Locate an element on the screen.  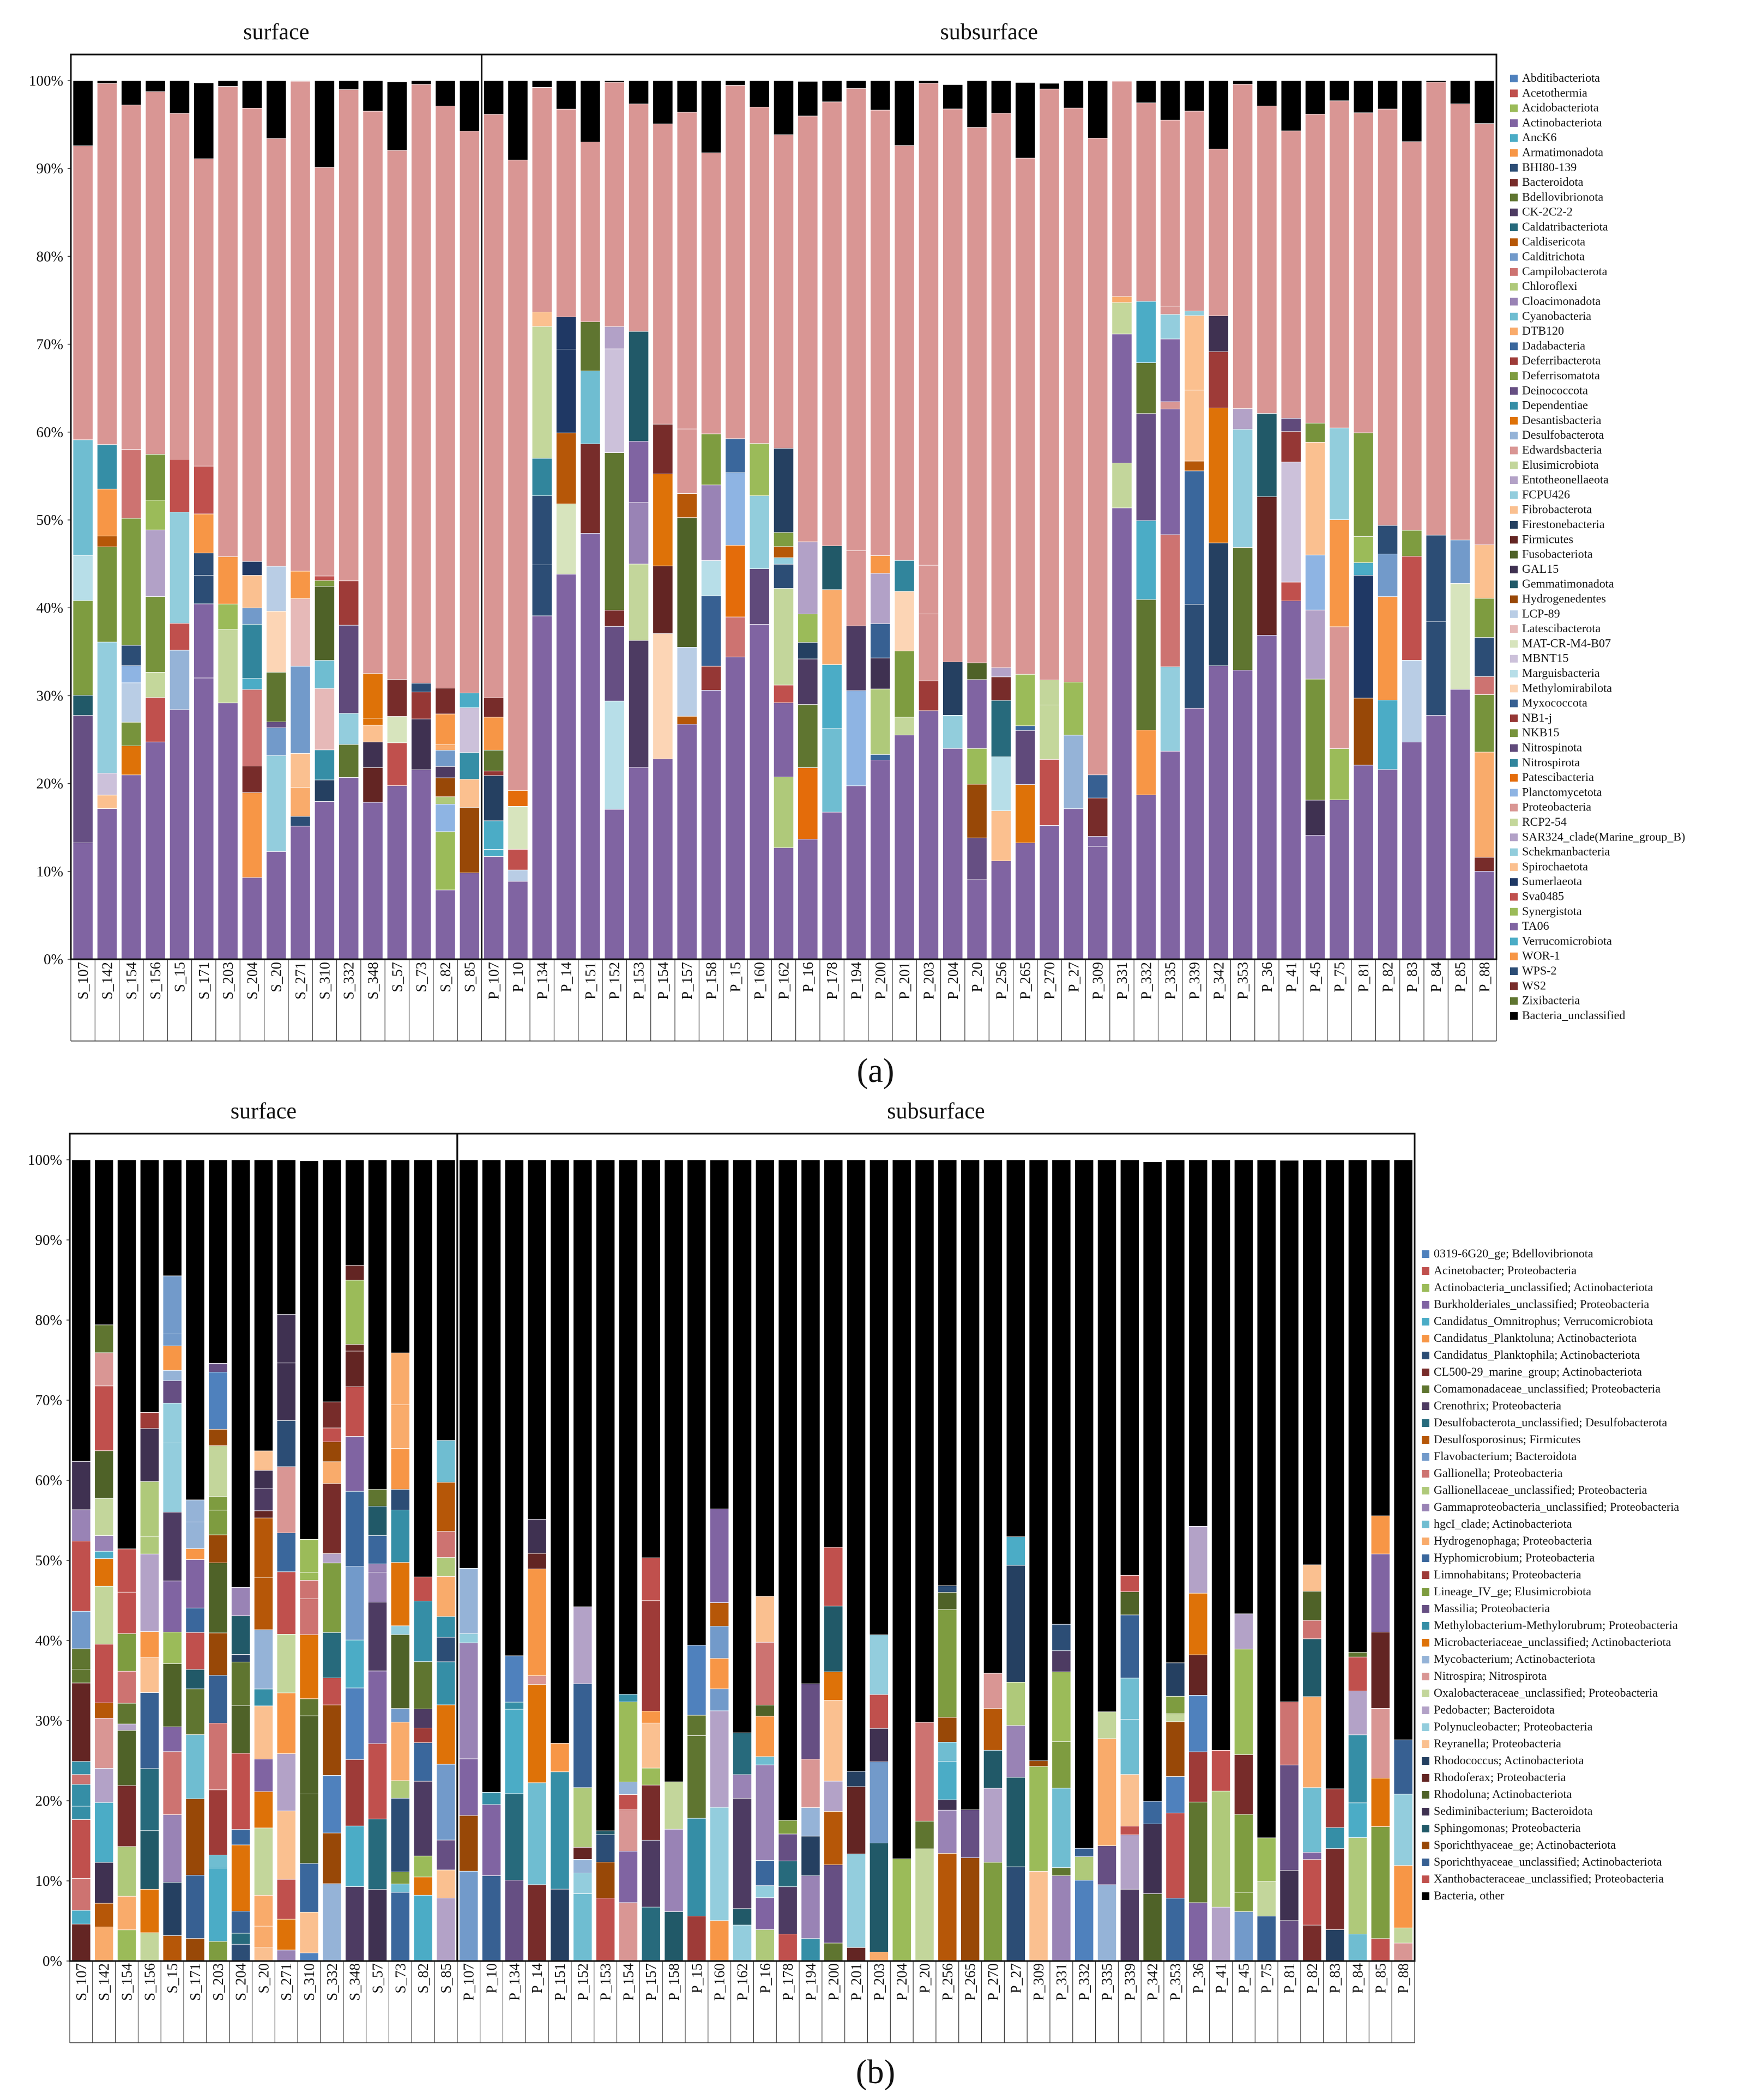
legend-entry: Dependentiae is located at coordinates (1555, 405).